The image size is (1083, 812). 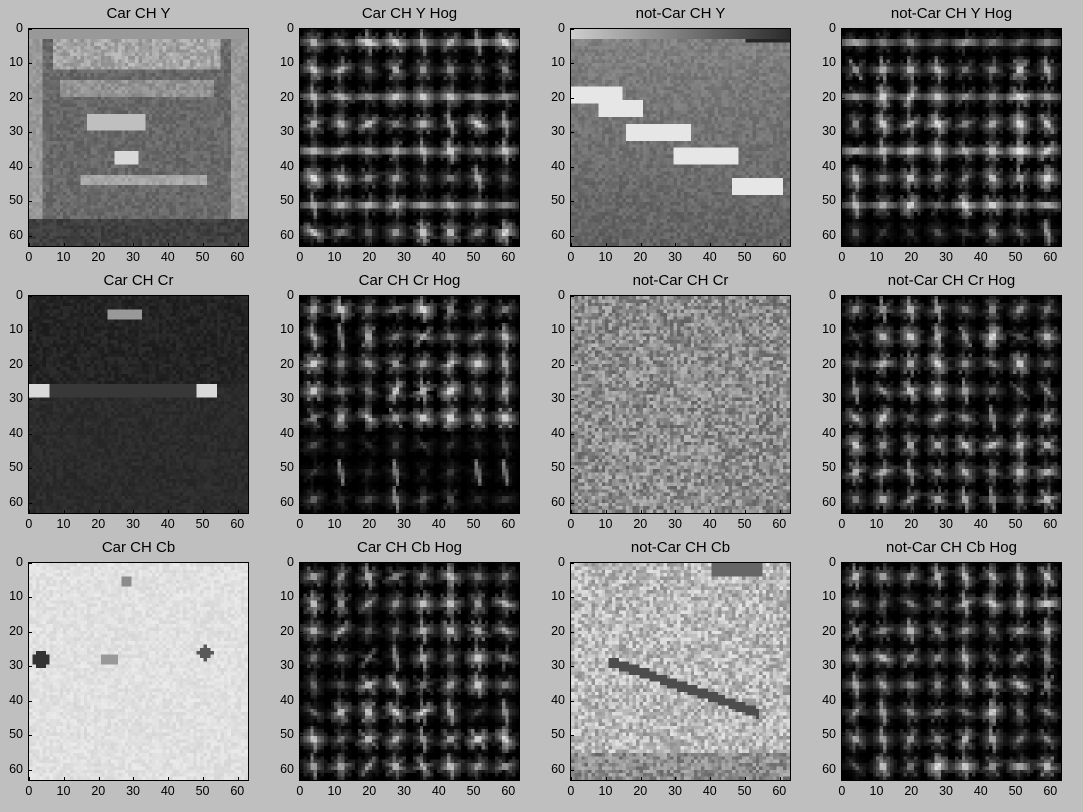 I want to click on subplot: not-Car CH Y 0 10 20 30 40 50 60 0 10 20 30 40 50 60, so click(x=671, y=136).